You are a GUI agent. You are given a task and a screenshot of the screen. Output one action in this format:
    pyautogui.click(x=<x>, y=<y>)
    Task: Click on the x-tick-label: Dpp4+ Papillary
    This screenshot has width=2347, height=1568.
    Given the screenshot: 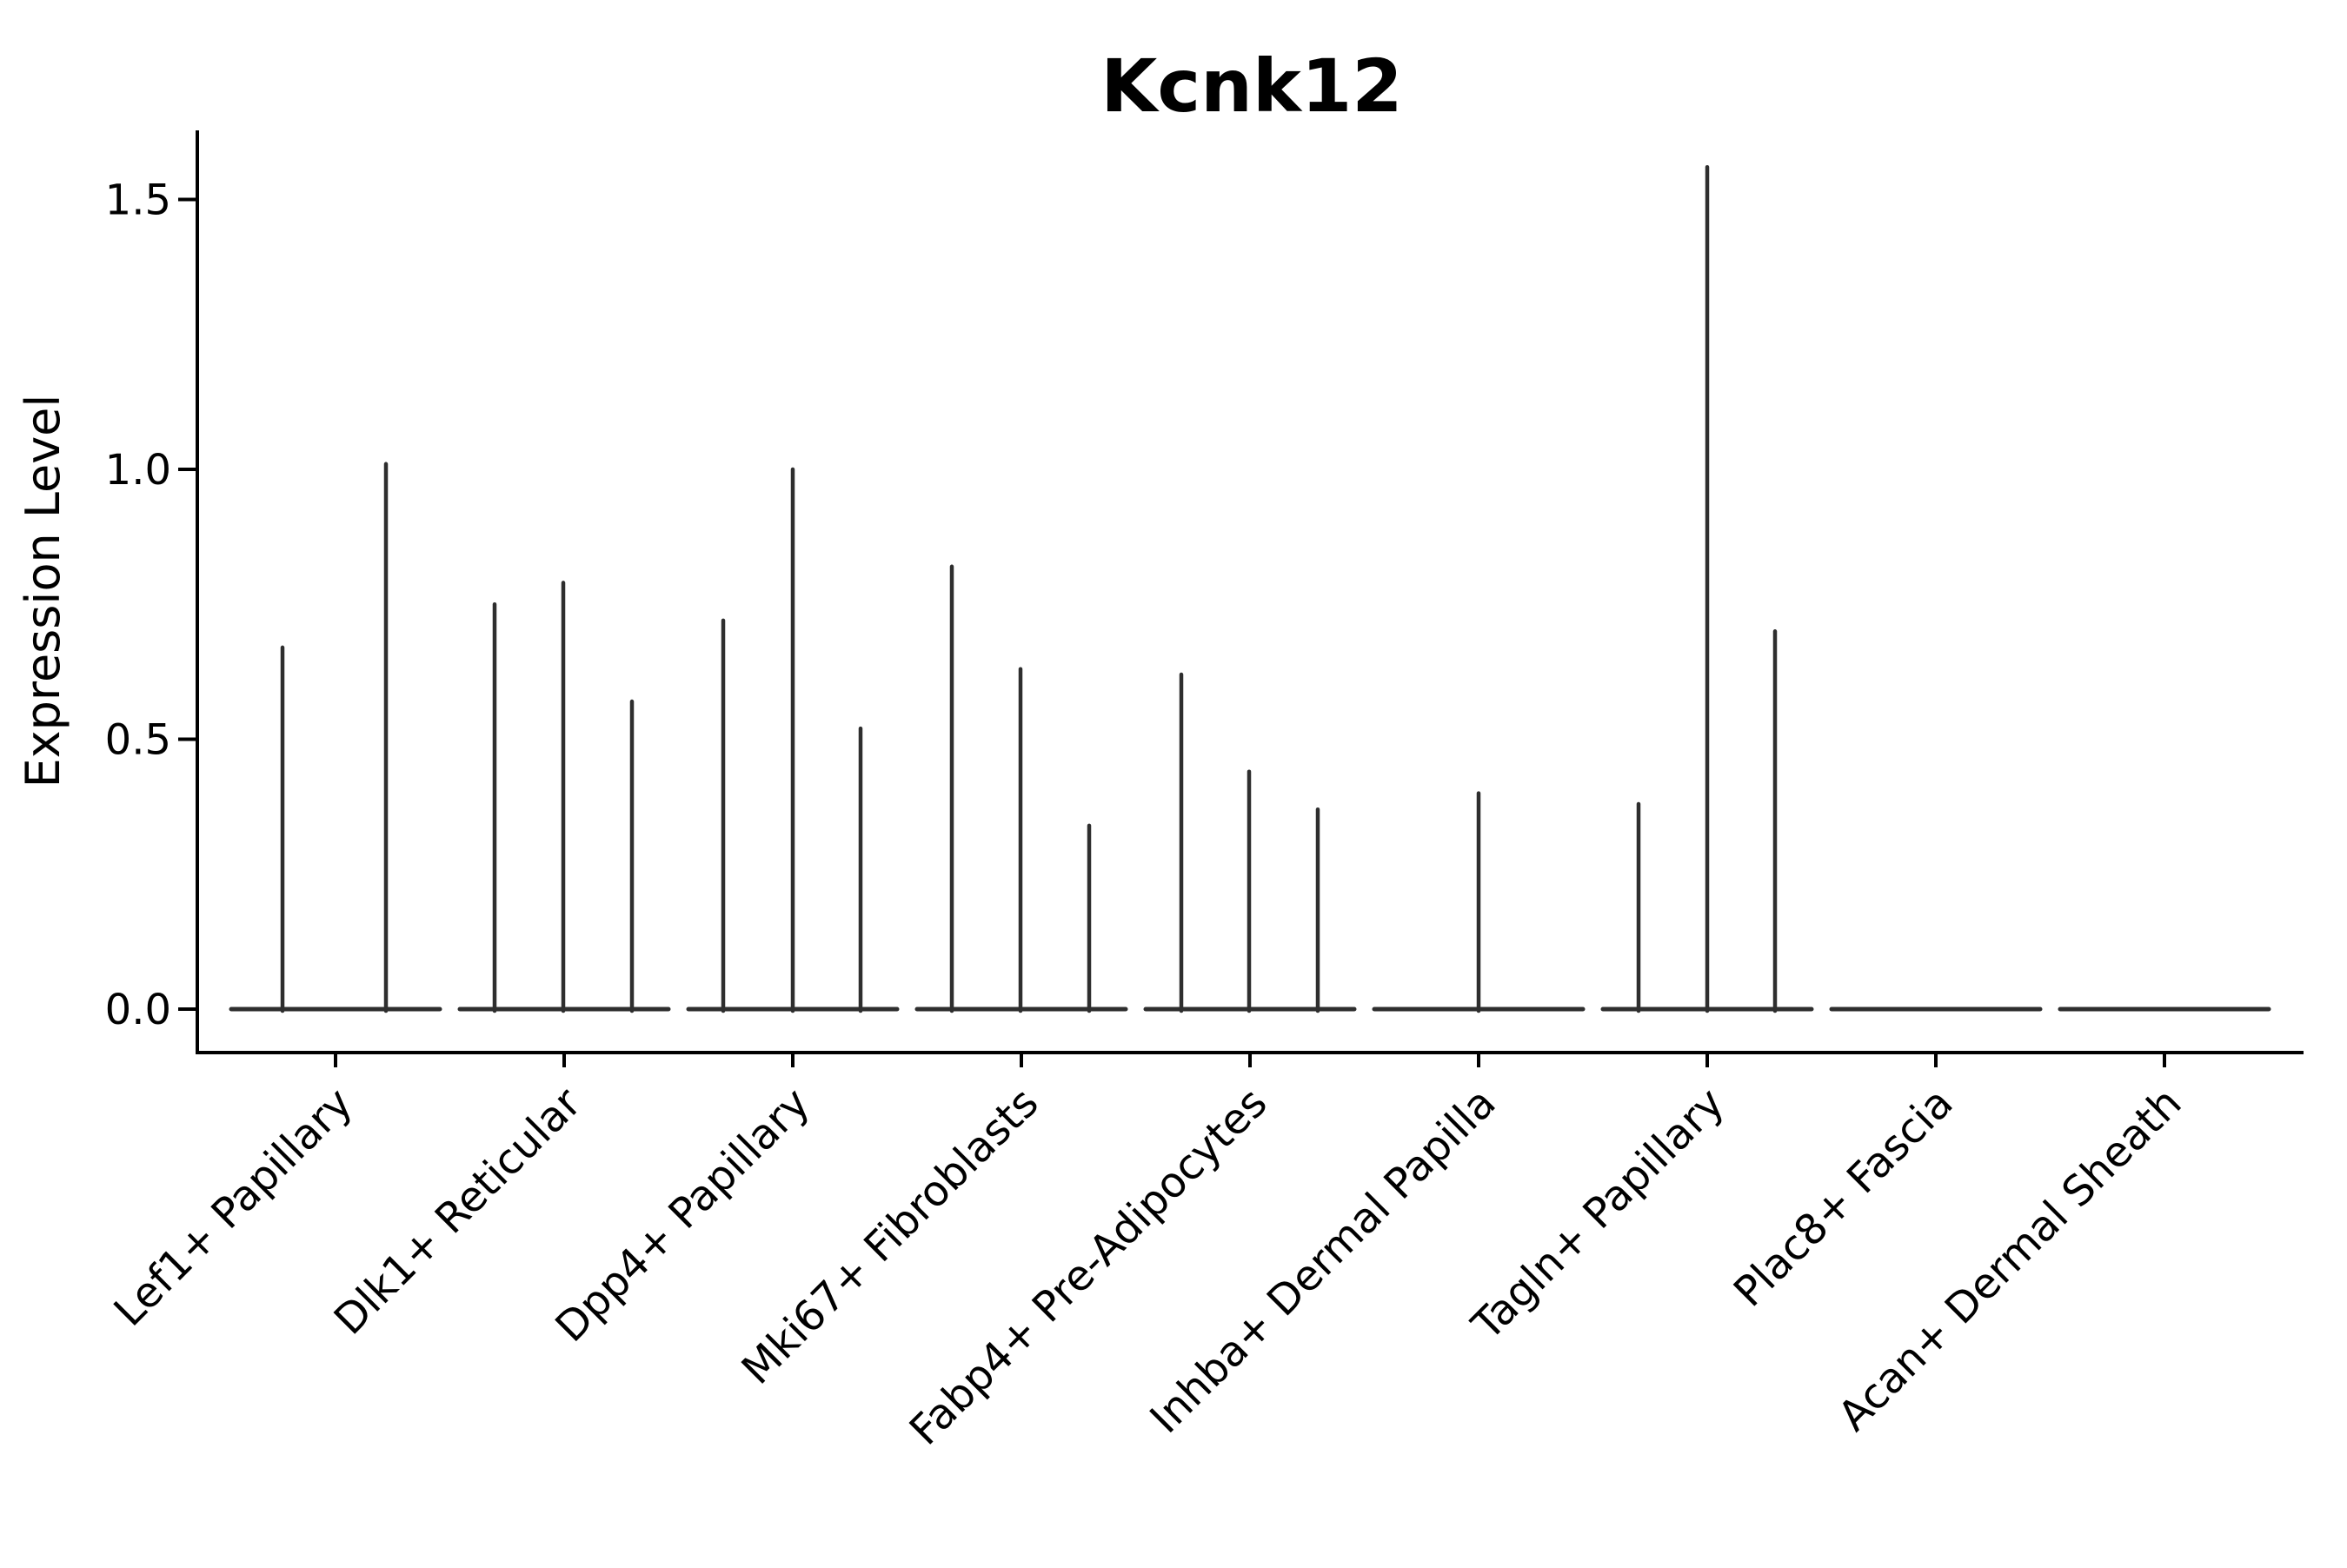 What is the action you would take?
    pyautogui.click(x=683, y=1215)
    